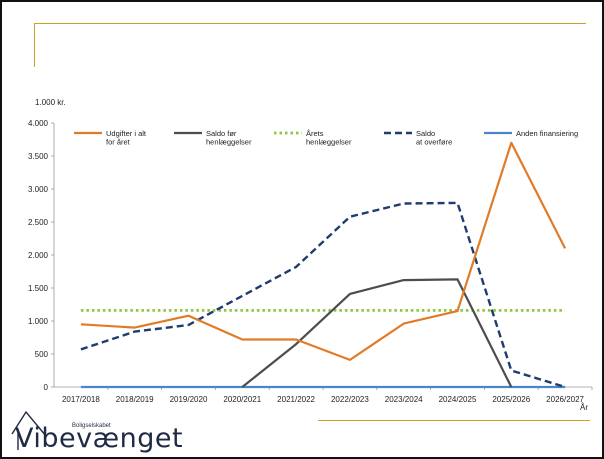 Image resolution: width=604 pixels, height=459 pixels. Describe the element at coordinates (511, 399) in the screenshot. I see `x-tick-label: 2025/2026` at that location.